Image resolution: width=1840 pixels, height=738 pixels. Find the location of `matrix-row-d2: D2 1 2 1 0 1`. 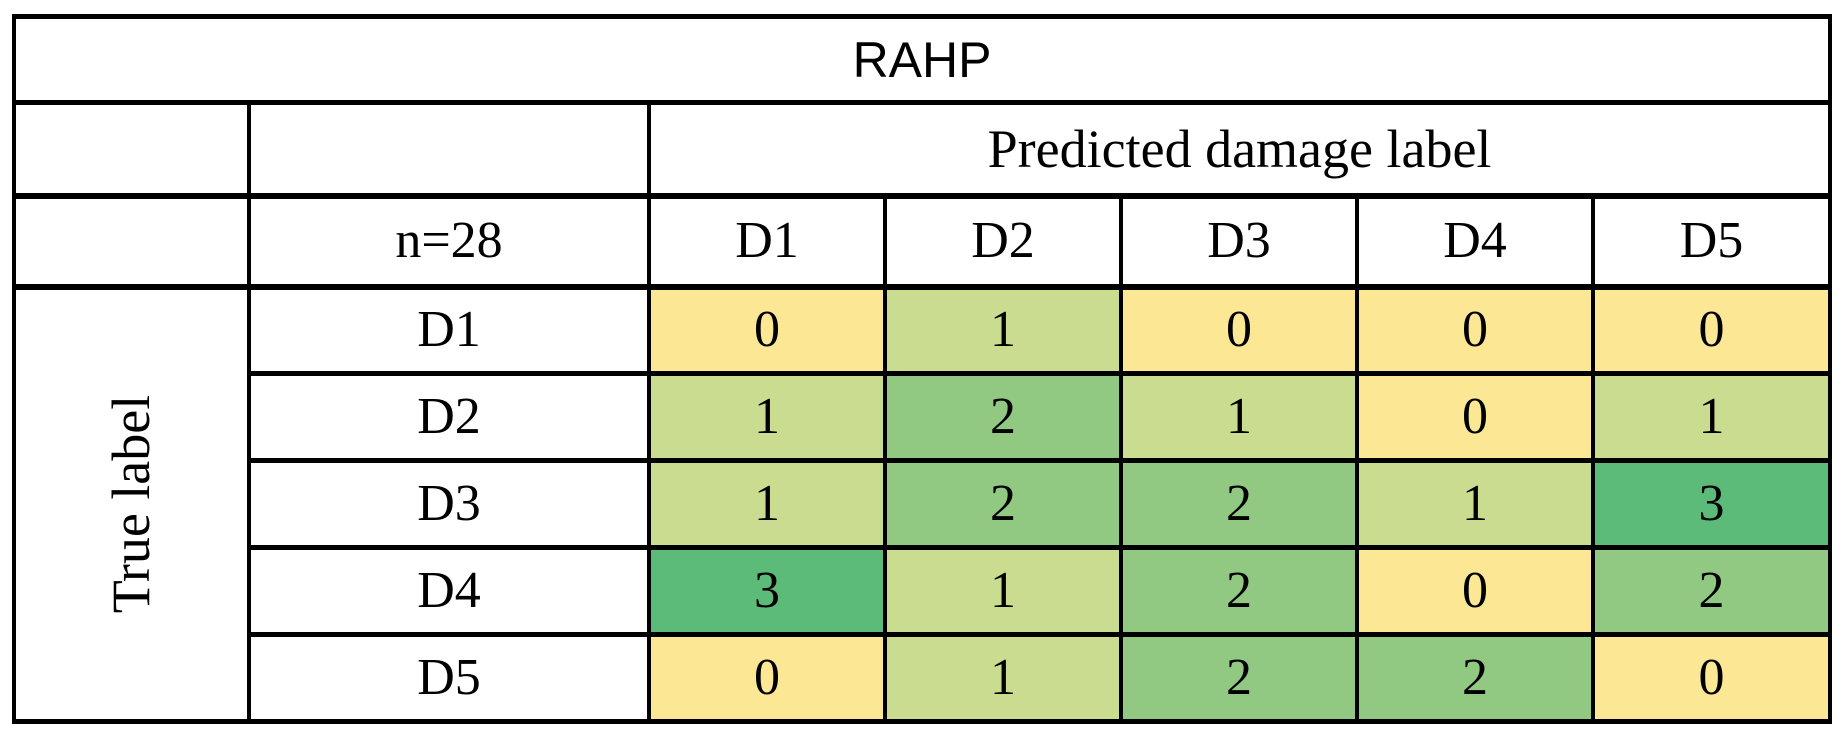

matrix-row-d2: D2 1 2 1 0 1 is located at coordinates (923, 417).